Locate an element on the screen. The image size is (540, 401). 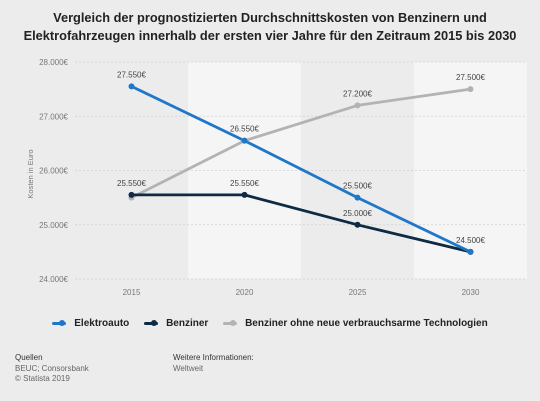
data-label: 24.500€ is located at coordinates (470, 240).